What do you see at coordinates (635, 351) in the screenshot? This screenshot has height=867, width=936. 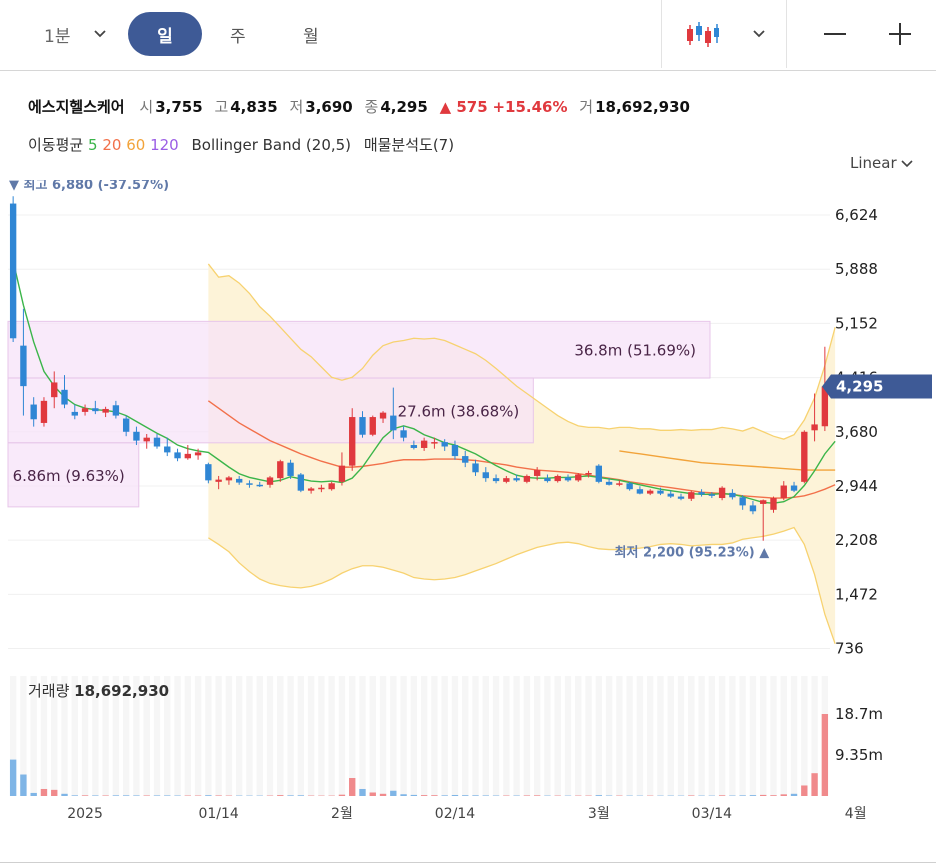 I see `volume-profile-label: 36.8m (51.69%)` at bounding box center [635, 351].